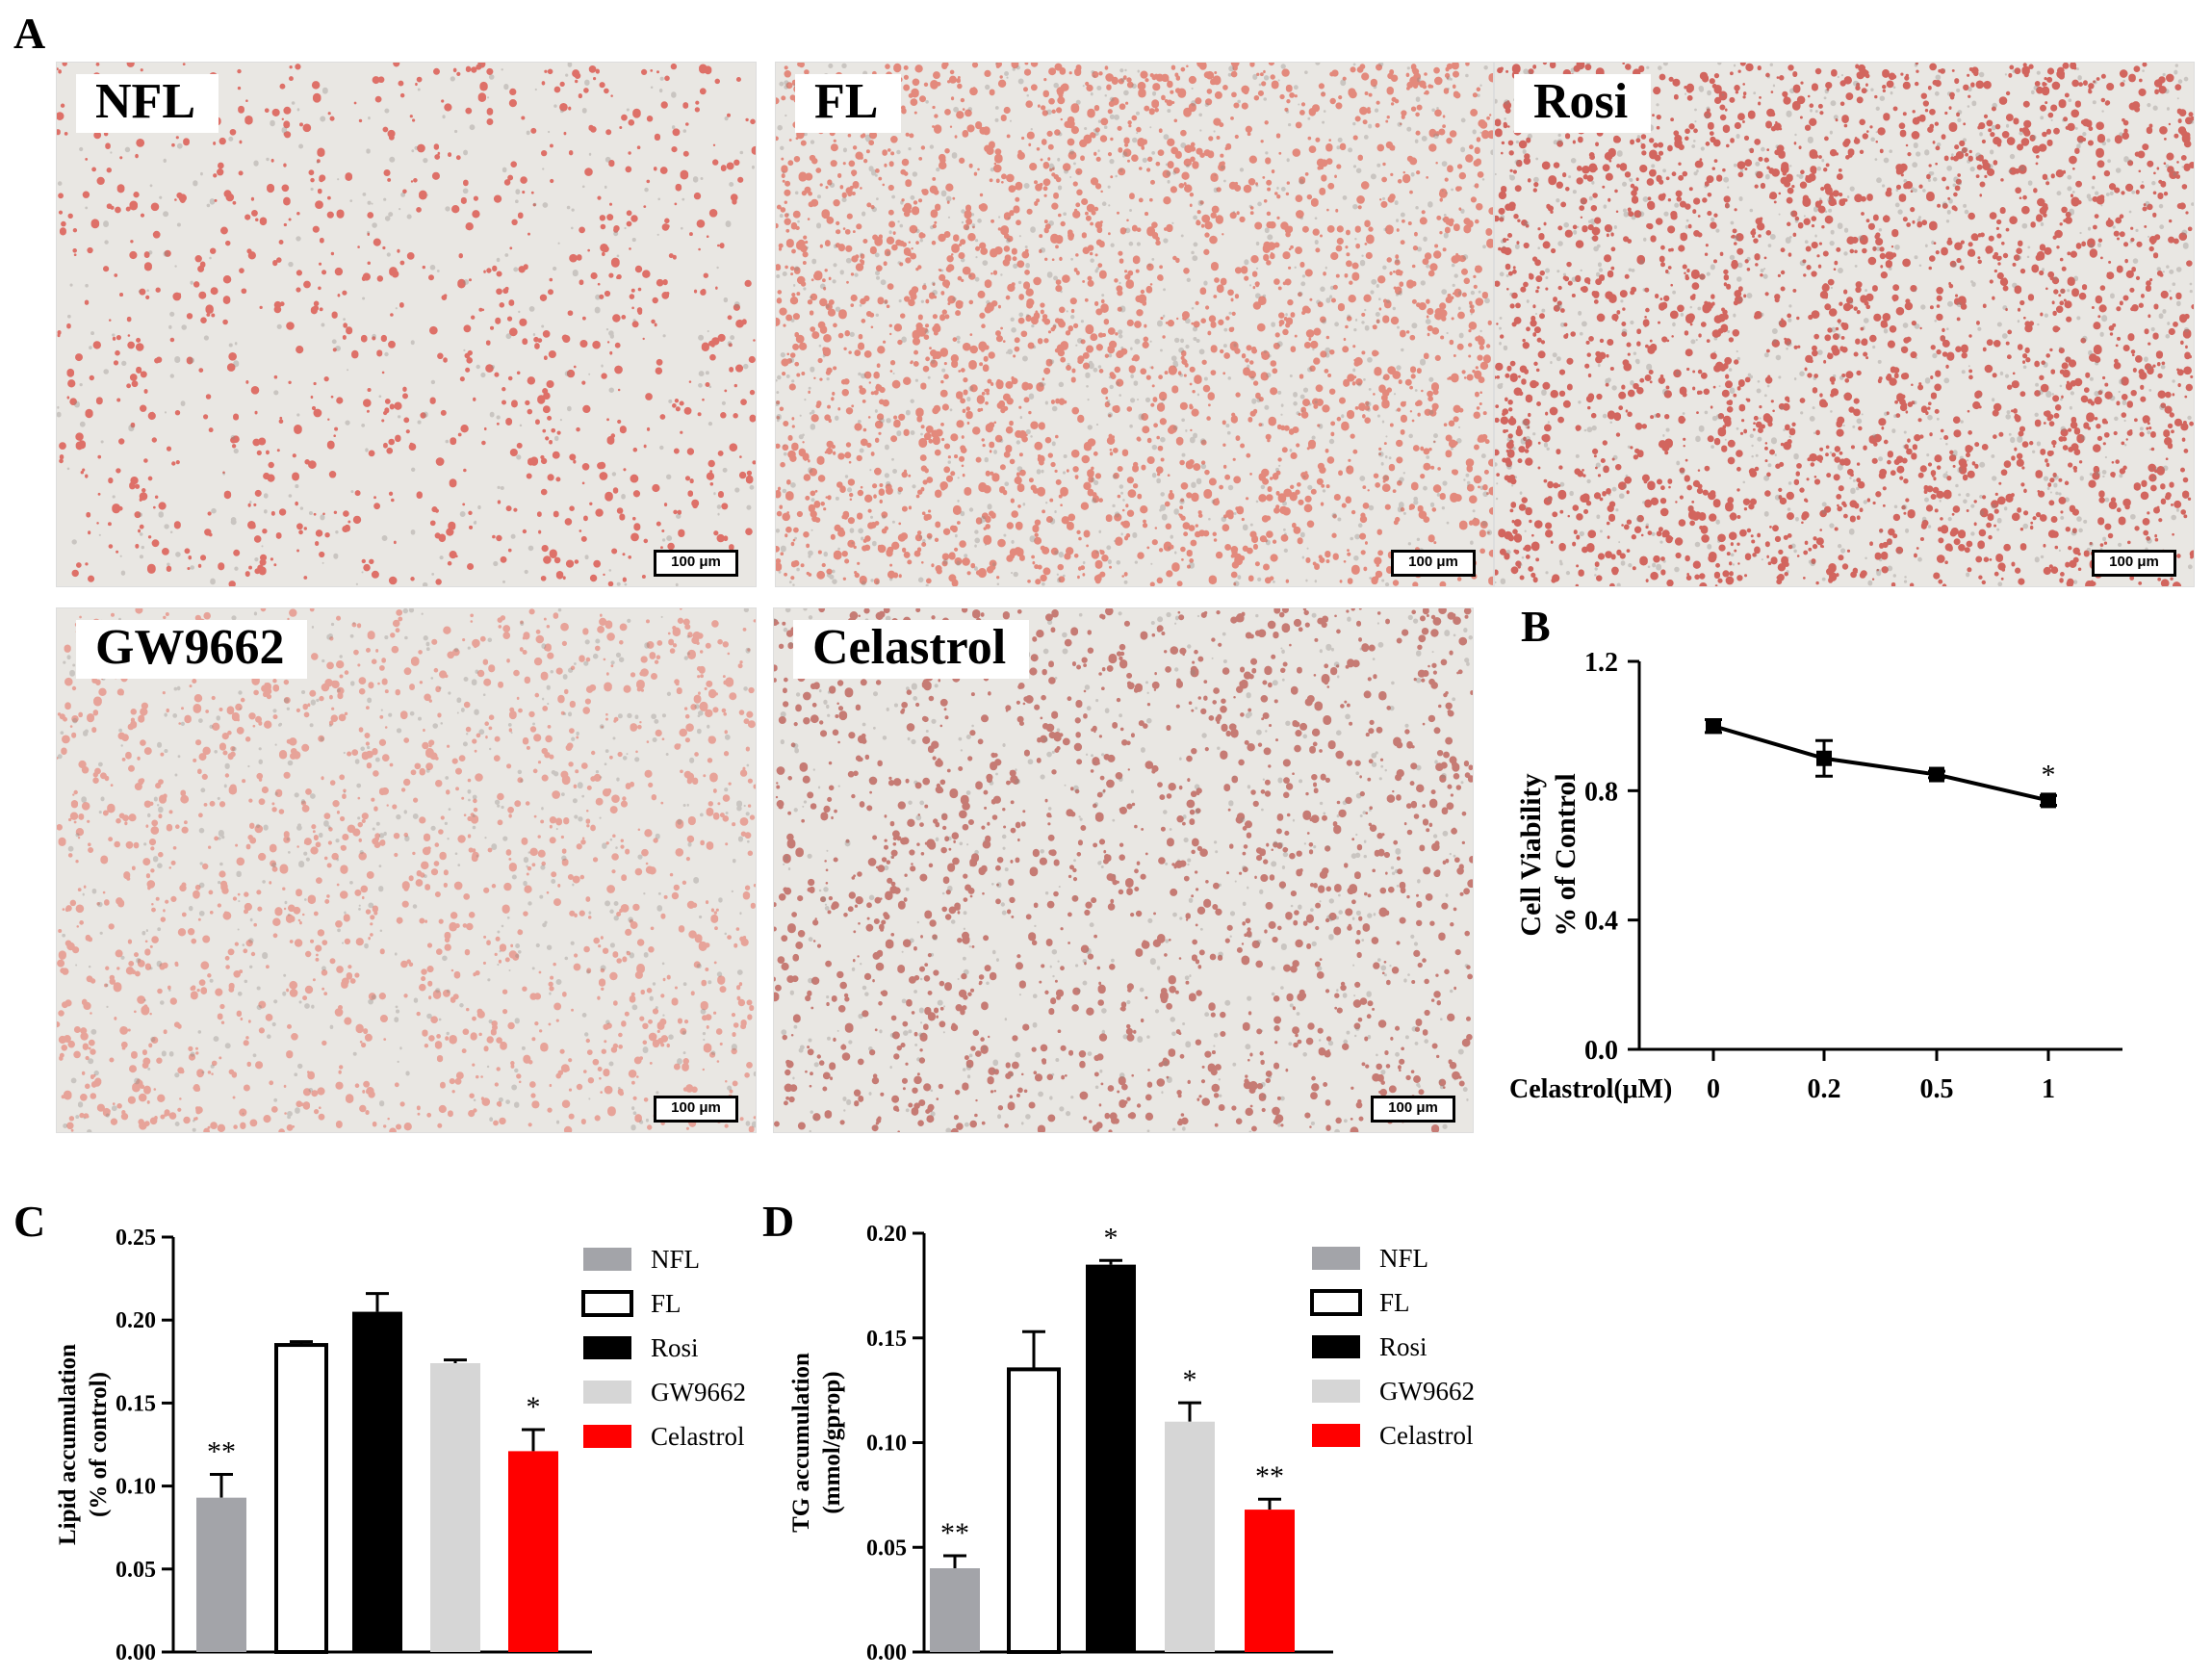 The width and height of the screenshot is (2212, 1678). I want to click on micrograph-gw9662: GW9662 100 μm, so click(406, 870).